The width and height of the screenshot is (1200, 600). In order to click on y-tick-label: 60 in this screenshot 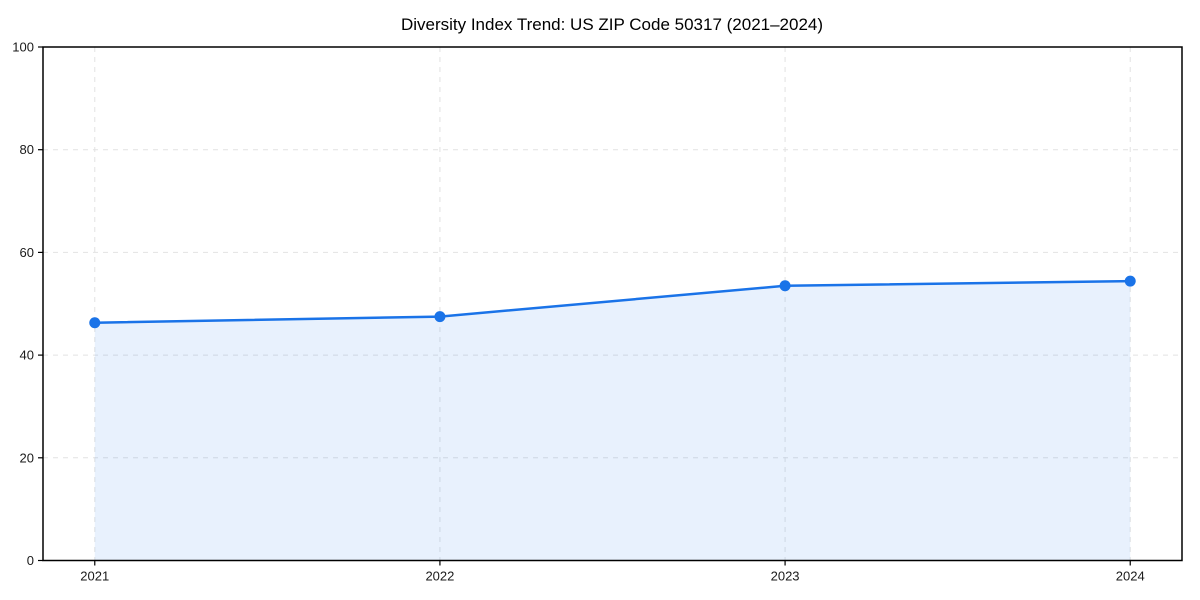, I will do `click(27, 252)`.